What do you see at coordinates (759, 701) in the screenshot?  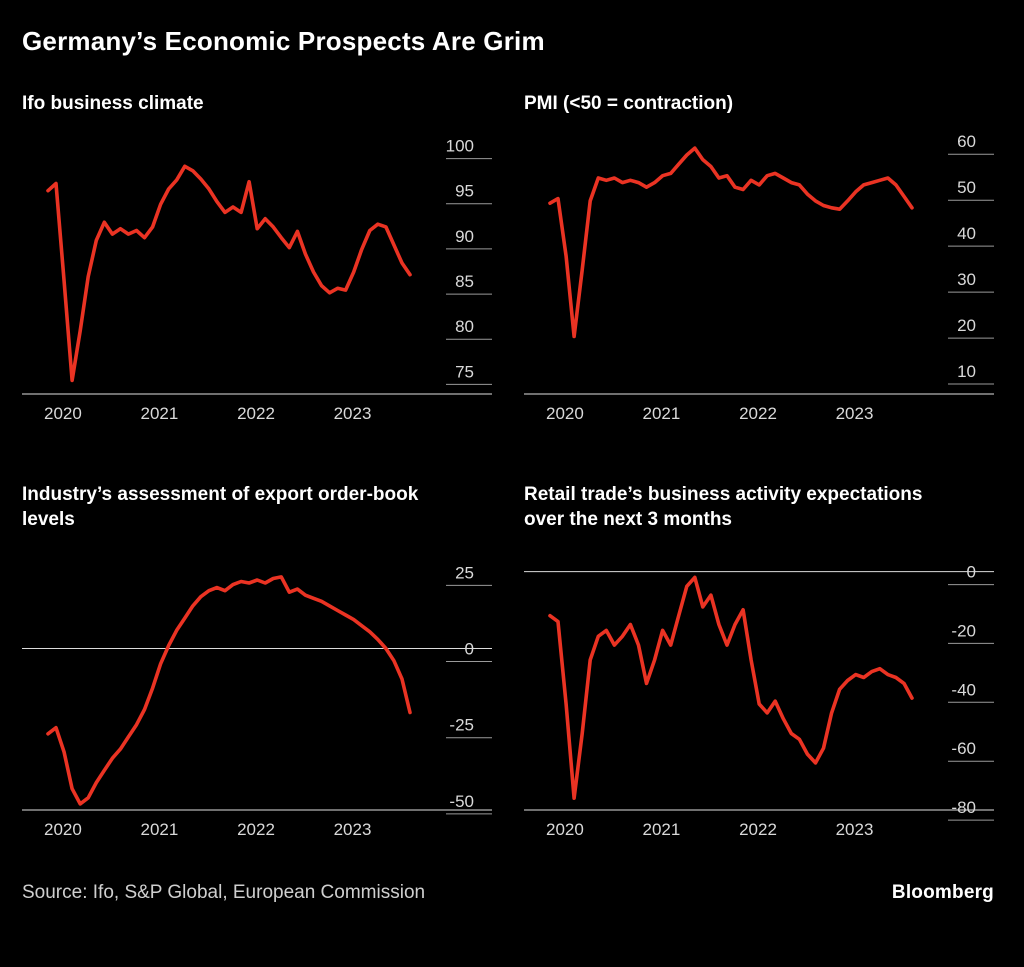 I see `line-chart-plot: -80 -60 -40 -20 0 2020 2021 2022 2023` at bounding box center [759, 701].